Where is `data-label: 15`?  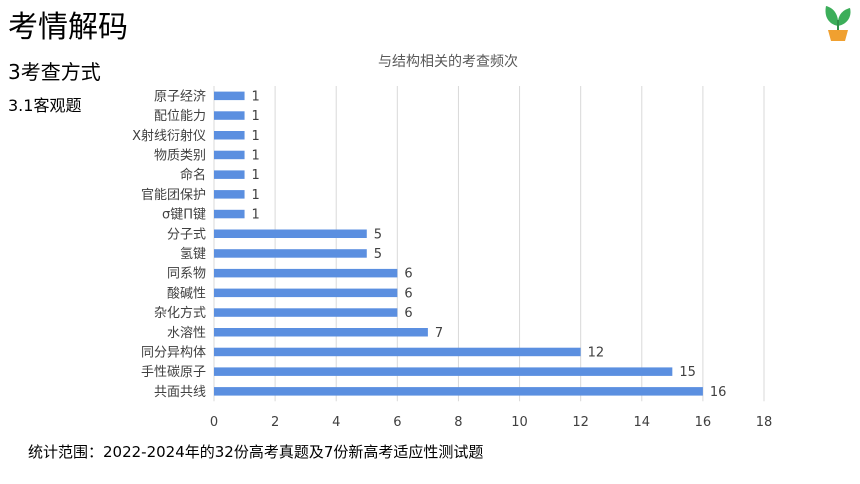
data-label: 15 is located at coordinates (687, 372).